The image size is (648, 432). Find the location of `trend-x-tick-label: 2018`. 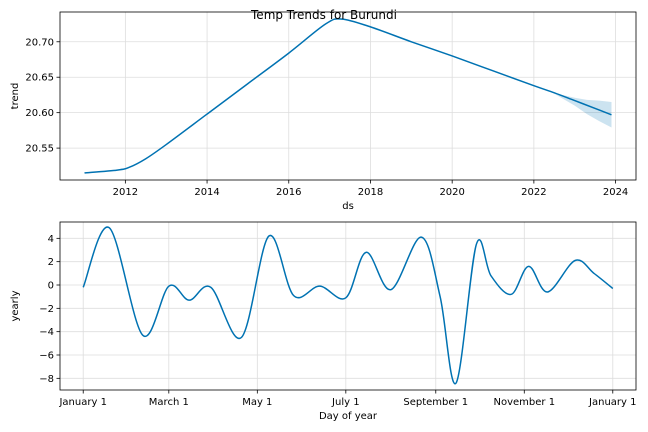

trend-x-tick-label: 2018 is located at coordinates (370, 192).